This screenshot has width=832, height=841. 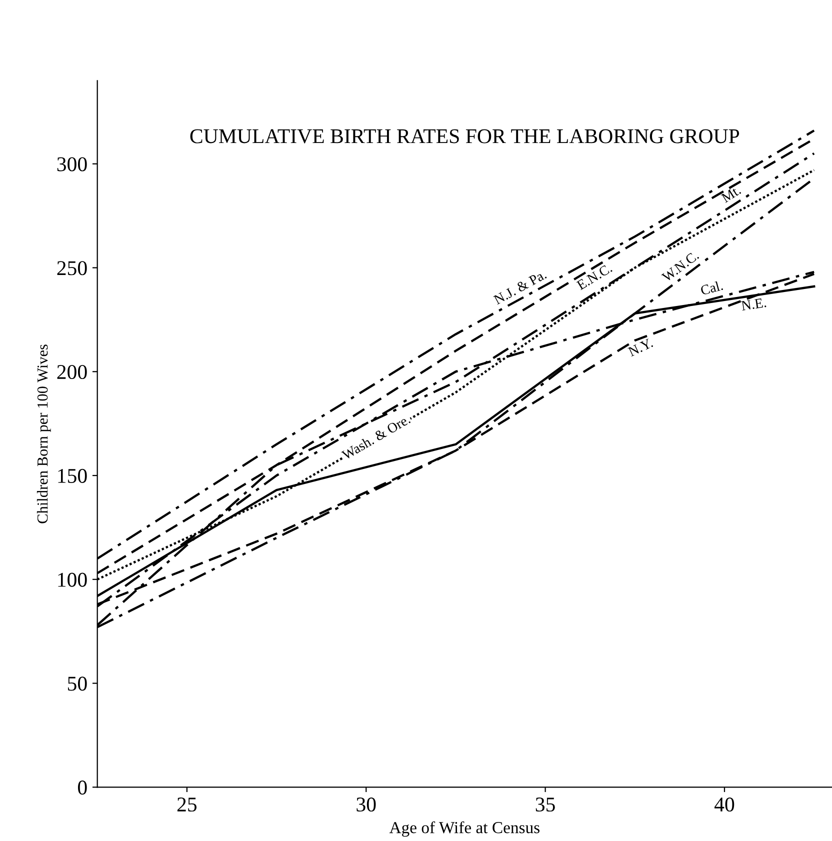 I want to click on y-axis-title: Children Born per 100 Wives, so click(x=43, y=434).